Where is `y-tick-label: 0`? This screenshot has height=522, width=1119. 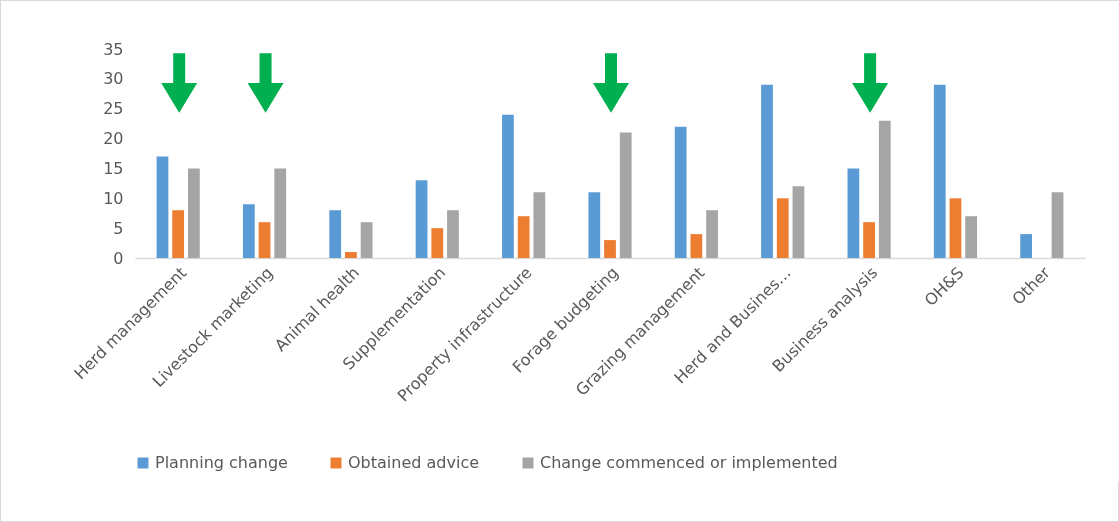 y-tick-label: 0 is located at coordinates (118, 258).